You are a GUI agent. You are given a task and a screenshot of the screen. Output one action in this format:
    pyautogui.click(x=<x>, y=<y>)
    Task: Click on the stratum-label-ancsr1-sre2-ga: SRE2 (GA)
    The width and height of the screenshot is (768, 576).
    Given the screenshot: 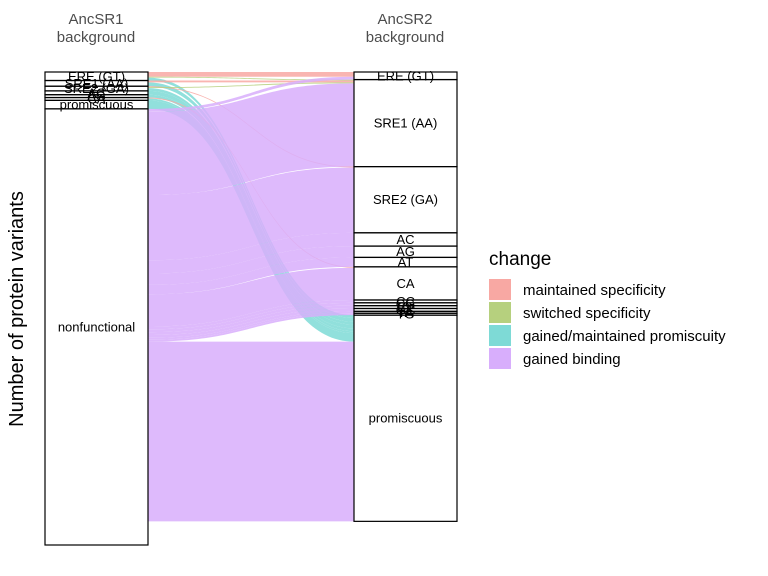 What is the action you would take?
    pyautogui.click(x=96, y=88)
    